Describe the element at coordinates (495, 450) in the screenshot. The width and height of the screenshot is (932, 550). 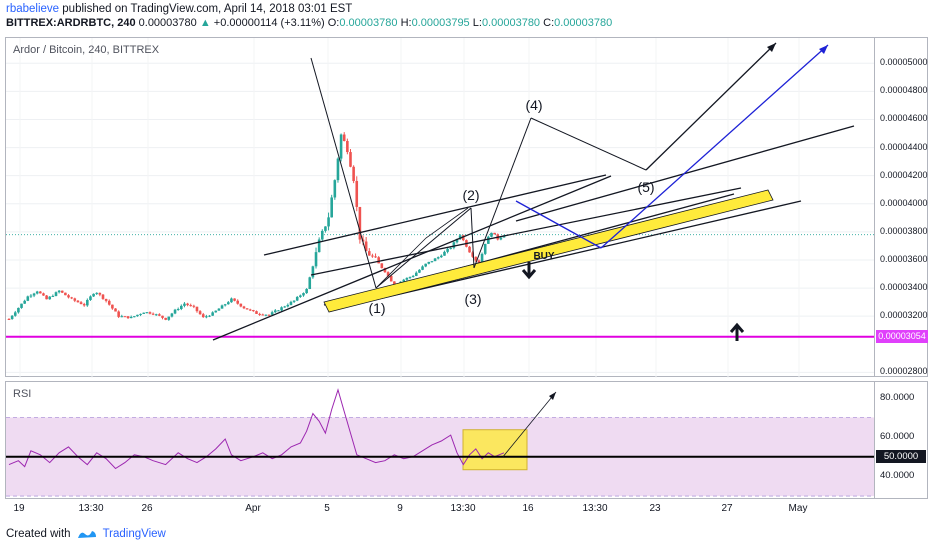
I see `rsi-highlight-box` at that location.